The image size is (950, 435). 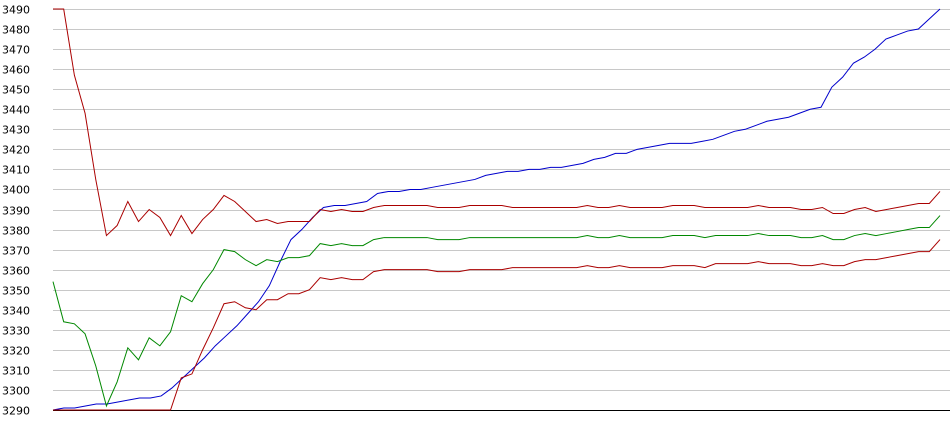 What do you see at coordinates (16, 110) in the screenshot?
I see `y-tick-label: 3440` at bounding box center [16, 110].